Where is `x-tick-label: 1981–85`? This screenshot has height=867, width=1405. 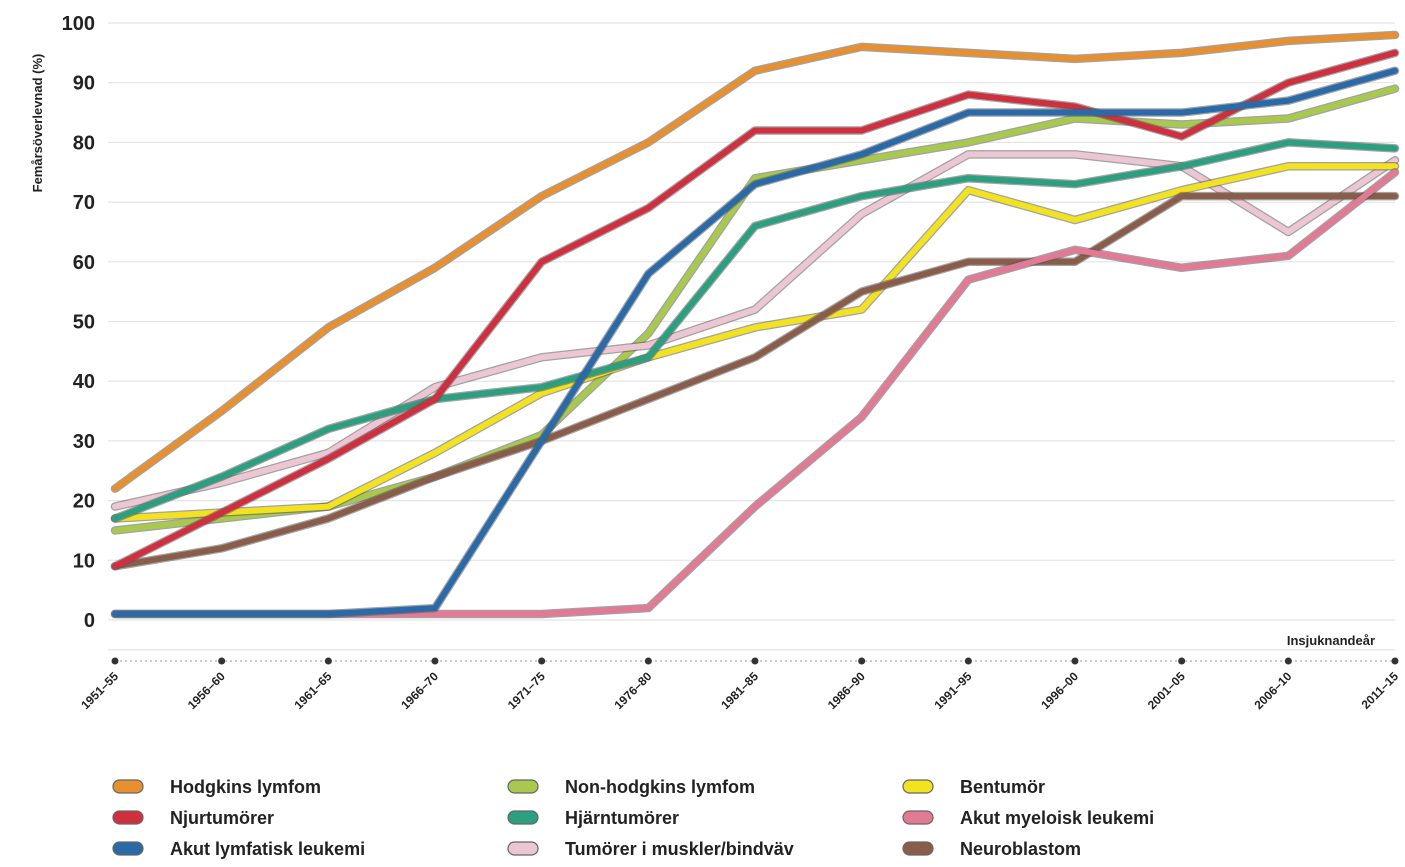
x-tick-label: 1981–85 is located at coordinates (739, 690).